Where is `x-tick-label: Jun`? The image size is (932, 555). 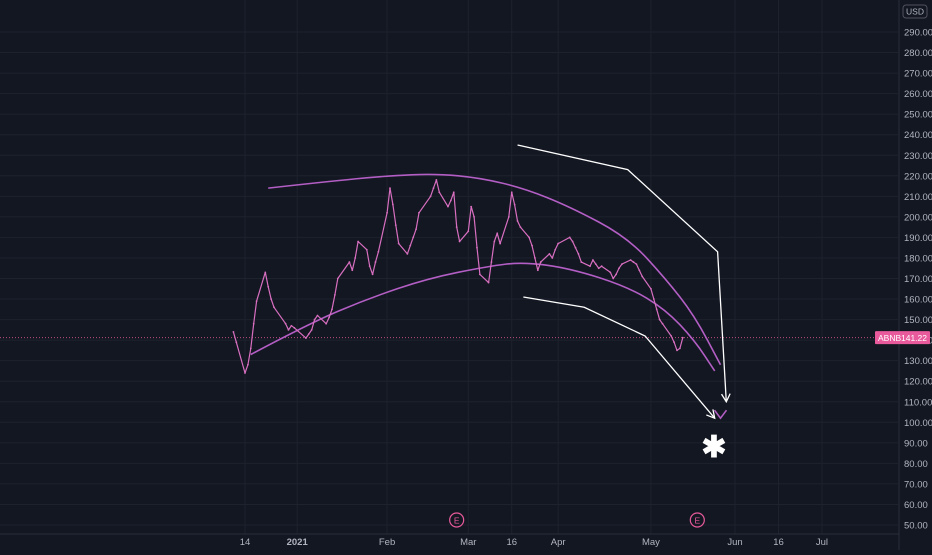
x-tick-label: Jun is located at coordinates (734, 542).